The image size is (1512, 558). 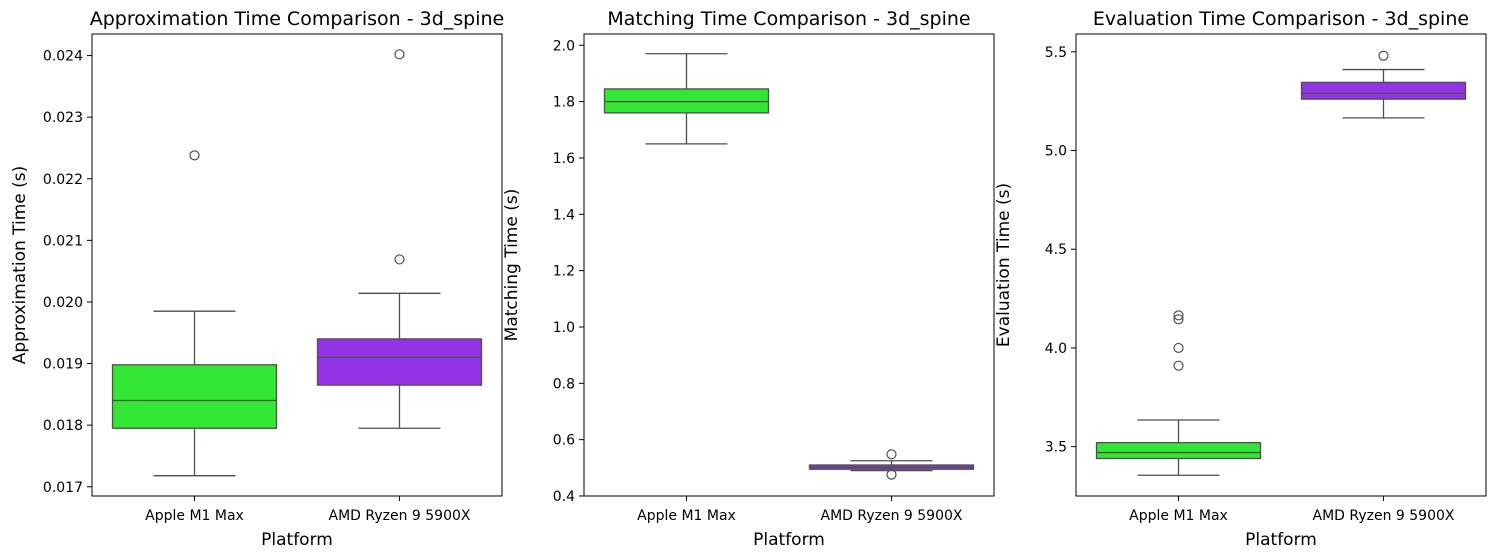 I want to click on y-tick-label: 1.6, so click(x=564, y=159).